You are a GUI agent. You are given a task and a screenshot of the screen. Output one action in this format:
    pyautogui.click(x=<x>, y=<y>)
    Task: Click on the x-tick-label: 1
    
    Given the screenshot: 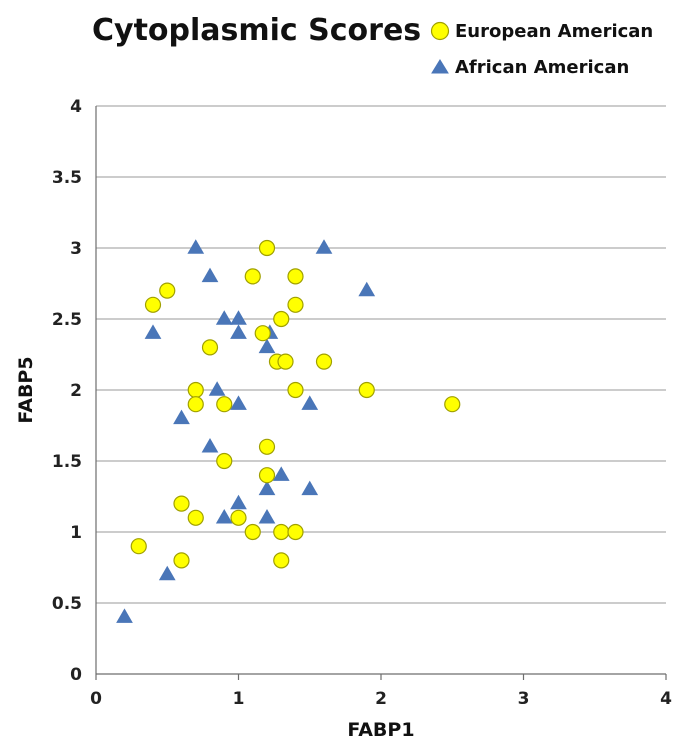 What is the action you would take?
    pyautogui.click(x=239, y=699)
    